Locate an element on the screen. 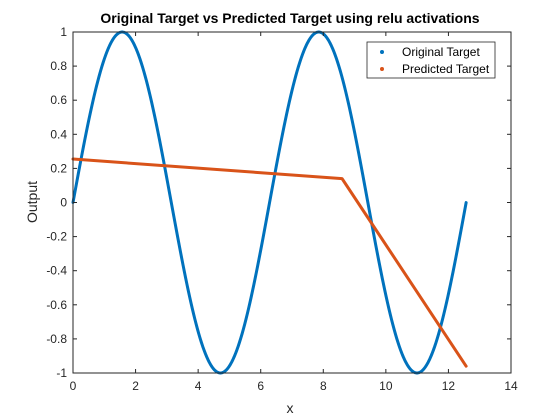  y-tick-label: 1 is located at coordinates (63, 32).